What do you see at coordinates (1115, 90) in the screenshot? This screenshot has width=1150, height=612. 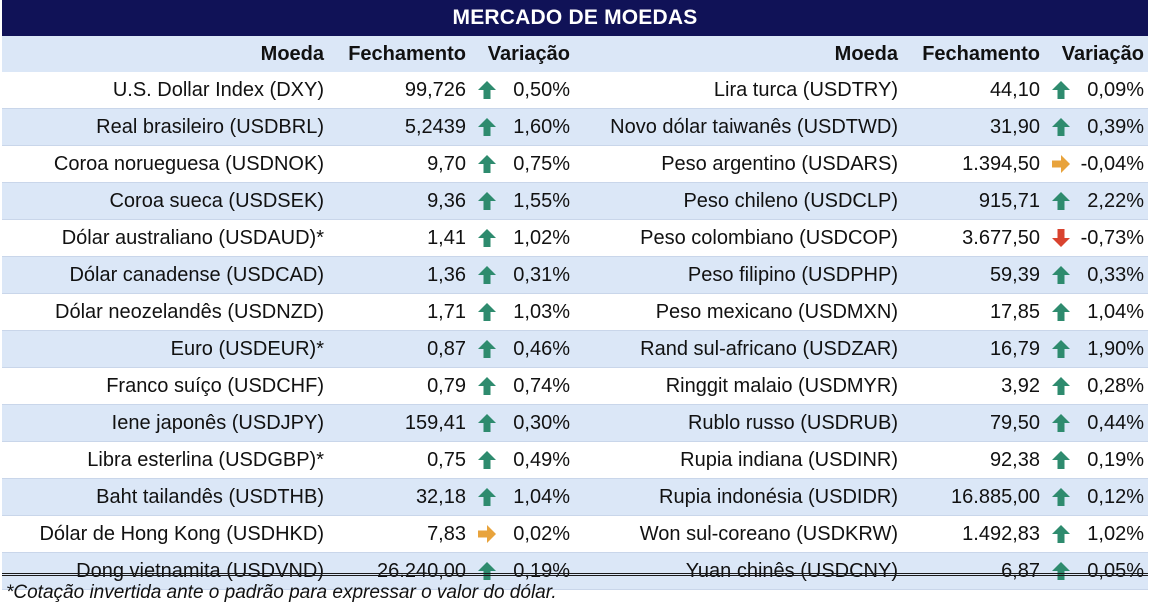 I see `change-value-right: 0,09%` at bounding box center [1115, 90].